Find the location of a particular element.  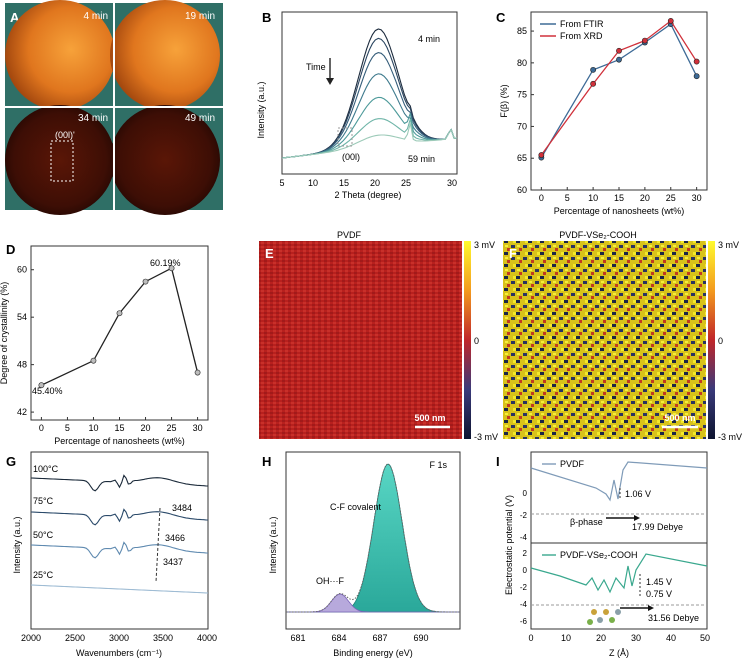

kpfm-map-pvdf is located at coordinates (360, 340).